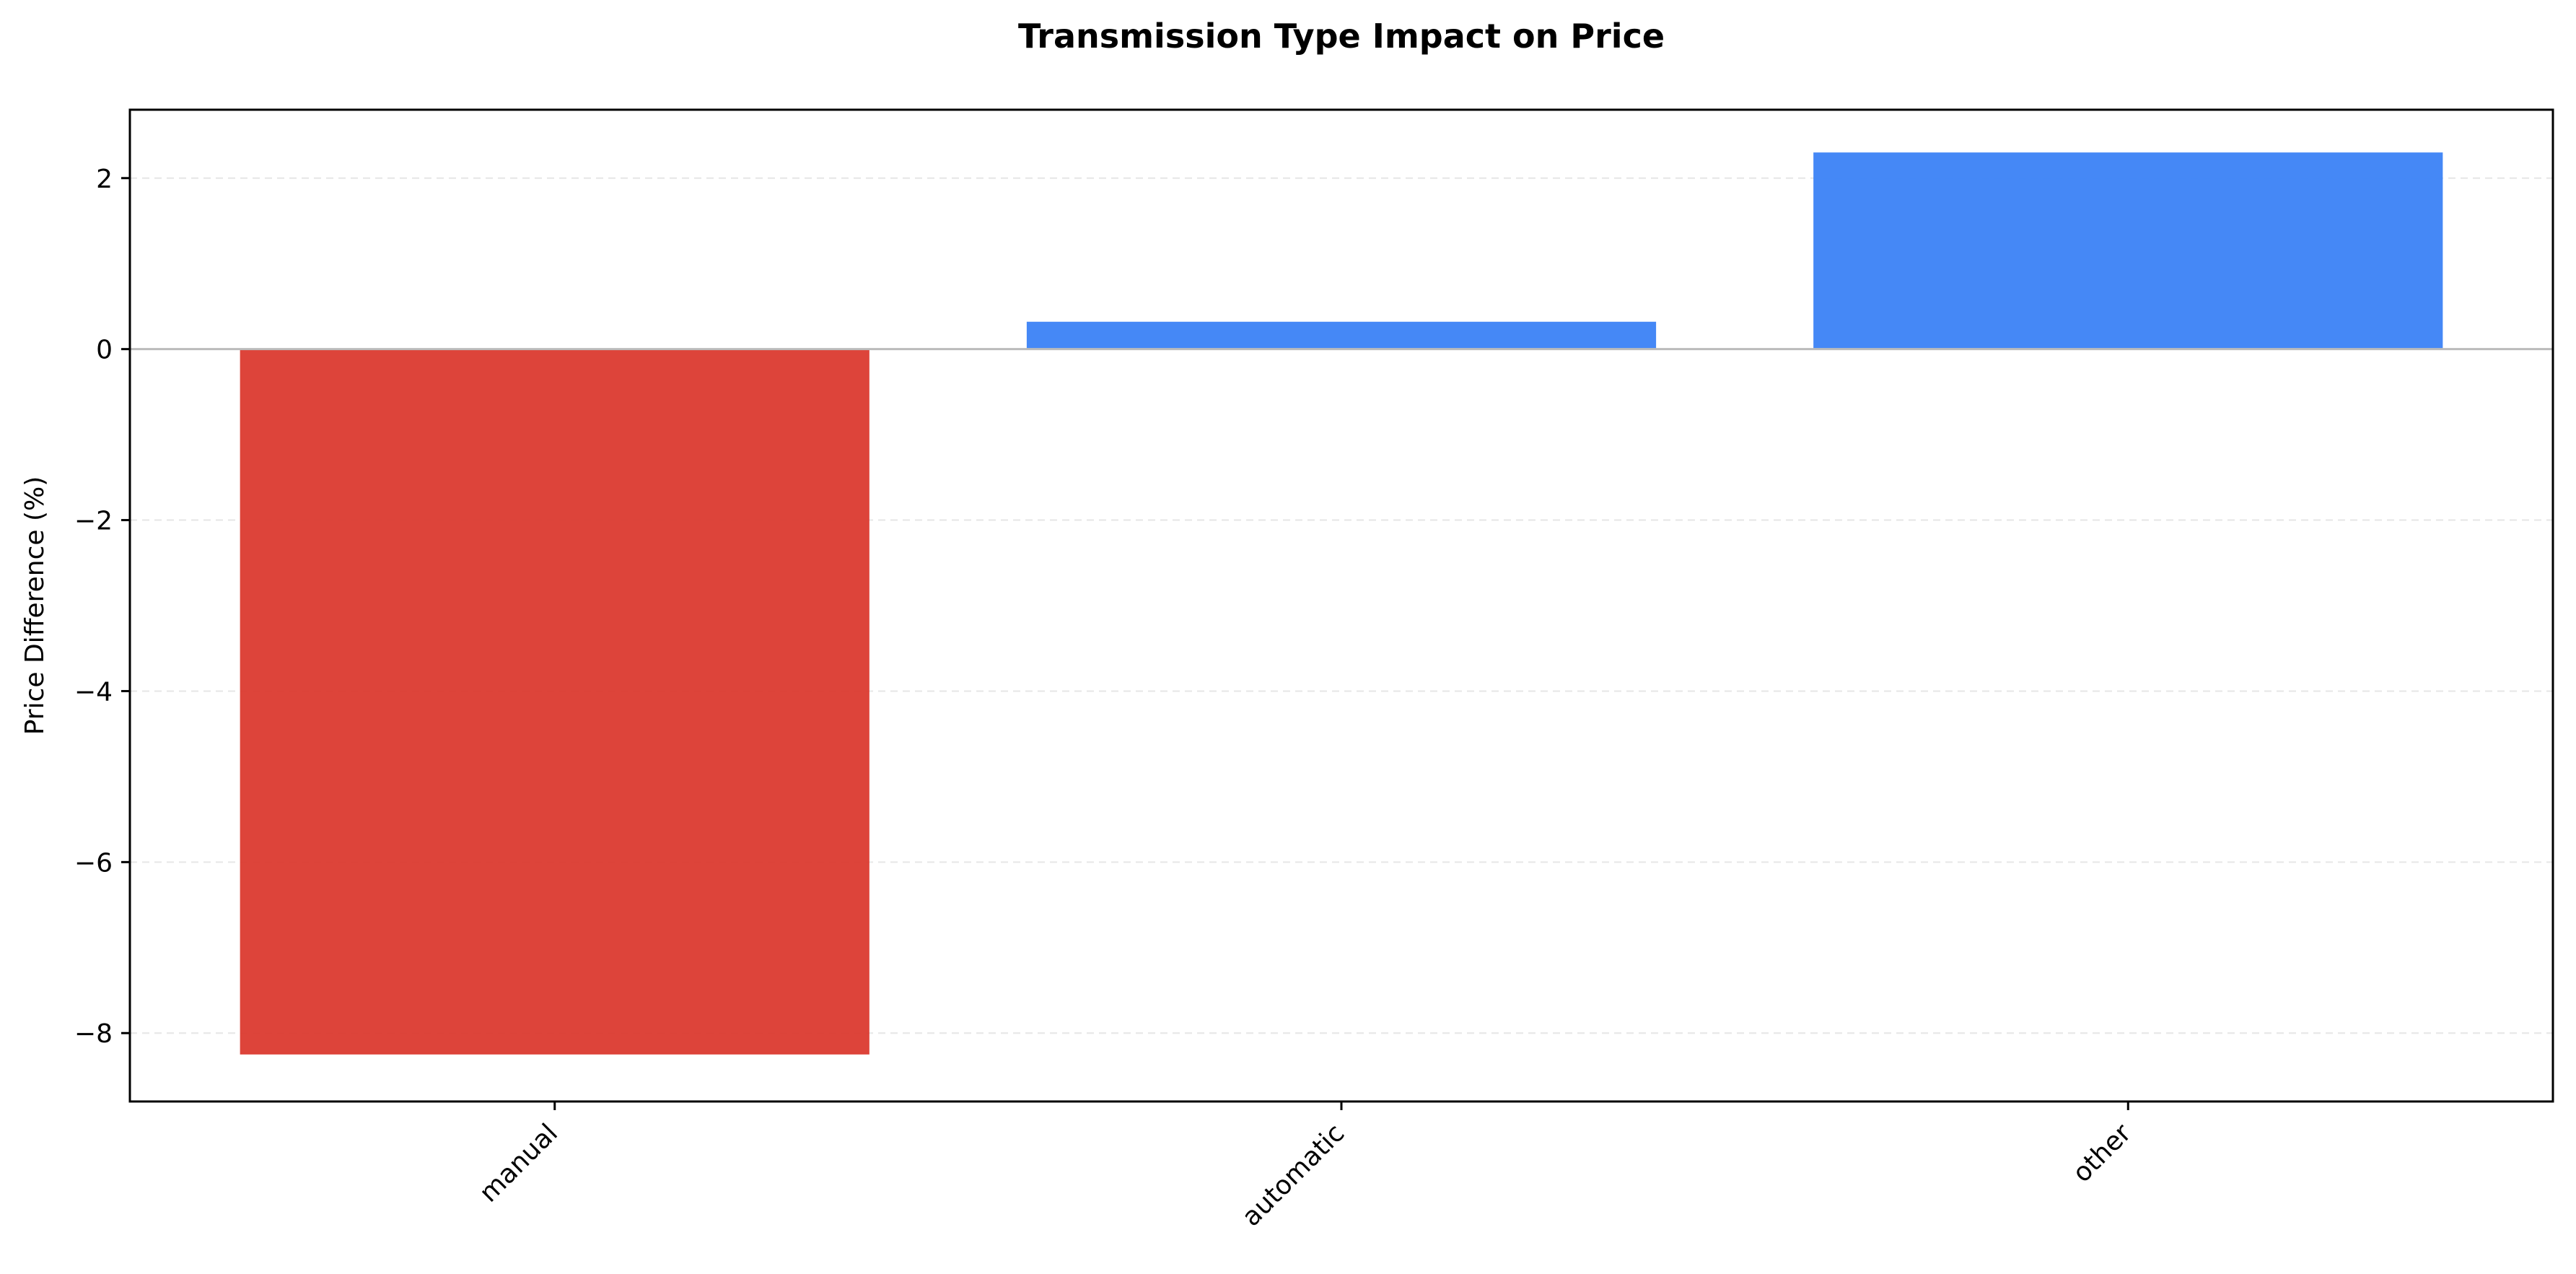 This screenshot has height=1274, width=2576. What do you see at coordinates (93, 521) in the screenshot?
I see `y-tick-label: −2` at bounding box center [93, 521].